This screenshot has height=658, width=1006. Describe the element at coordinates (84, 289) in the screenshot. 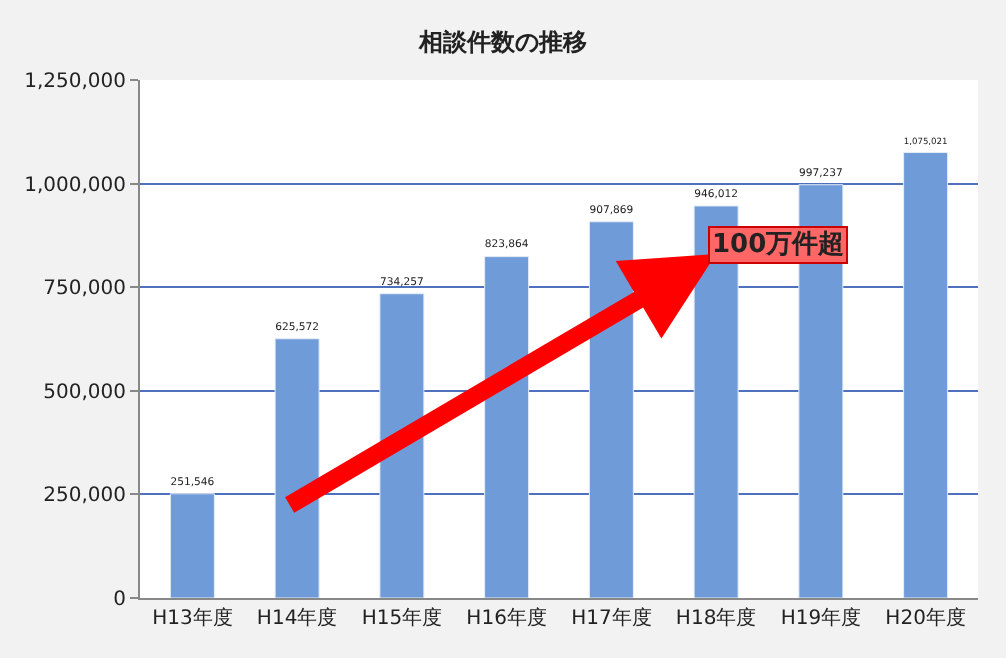

I see `y-tick-label: 750,000` at that location.